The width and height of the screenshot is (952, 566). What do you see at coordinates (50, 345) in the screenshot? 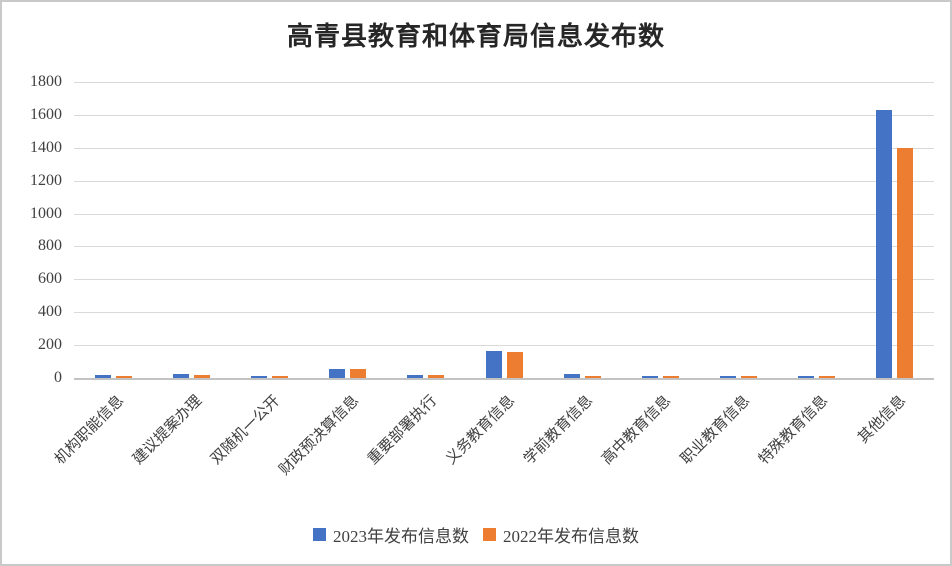
I see `y-tick-label: 200` at bounding box center [50, 345].